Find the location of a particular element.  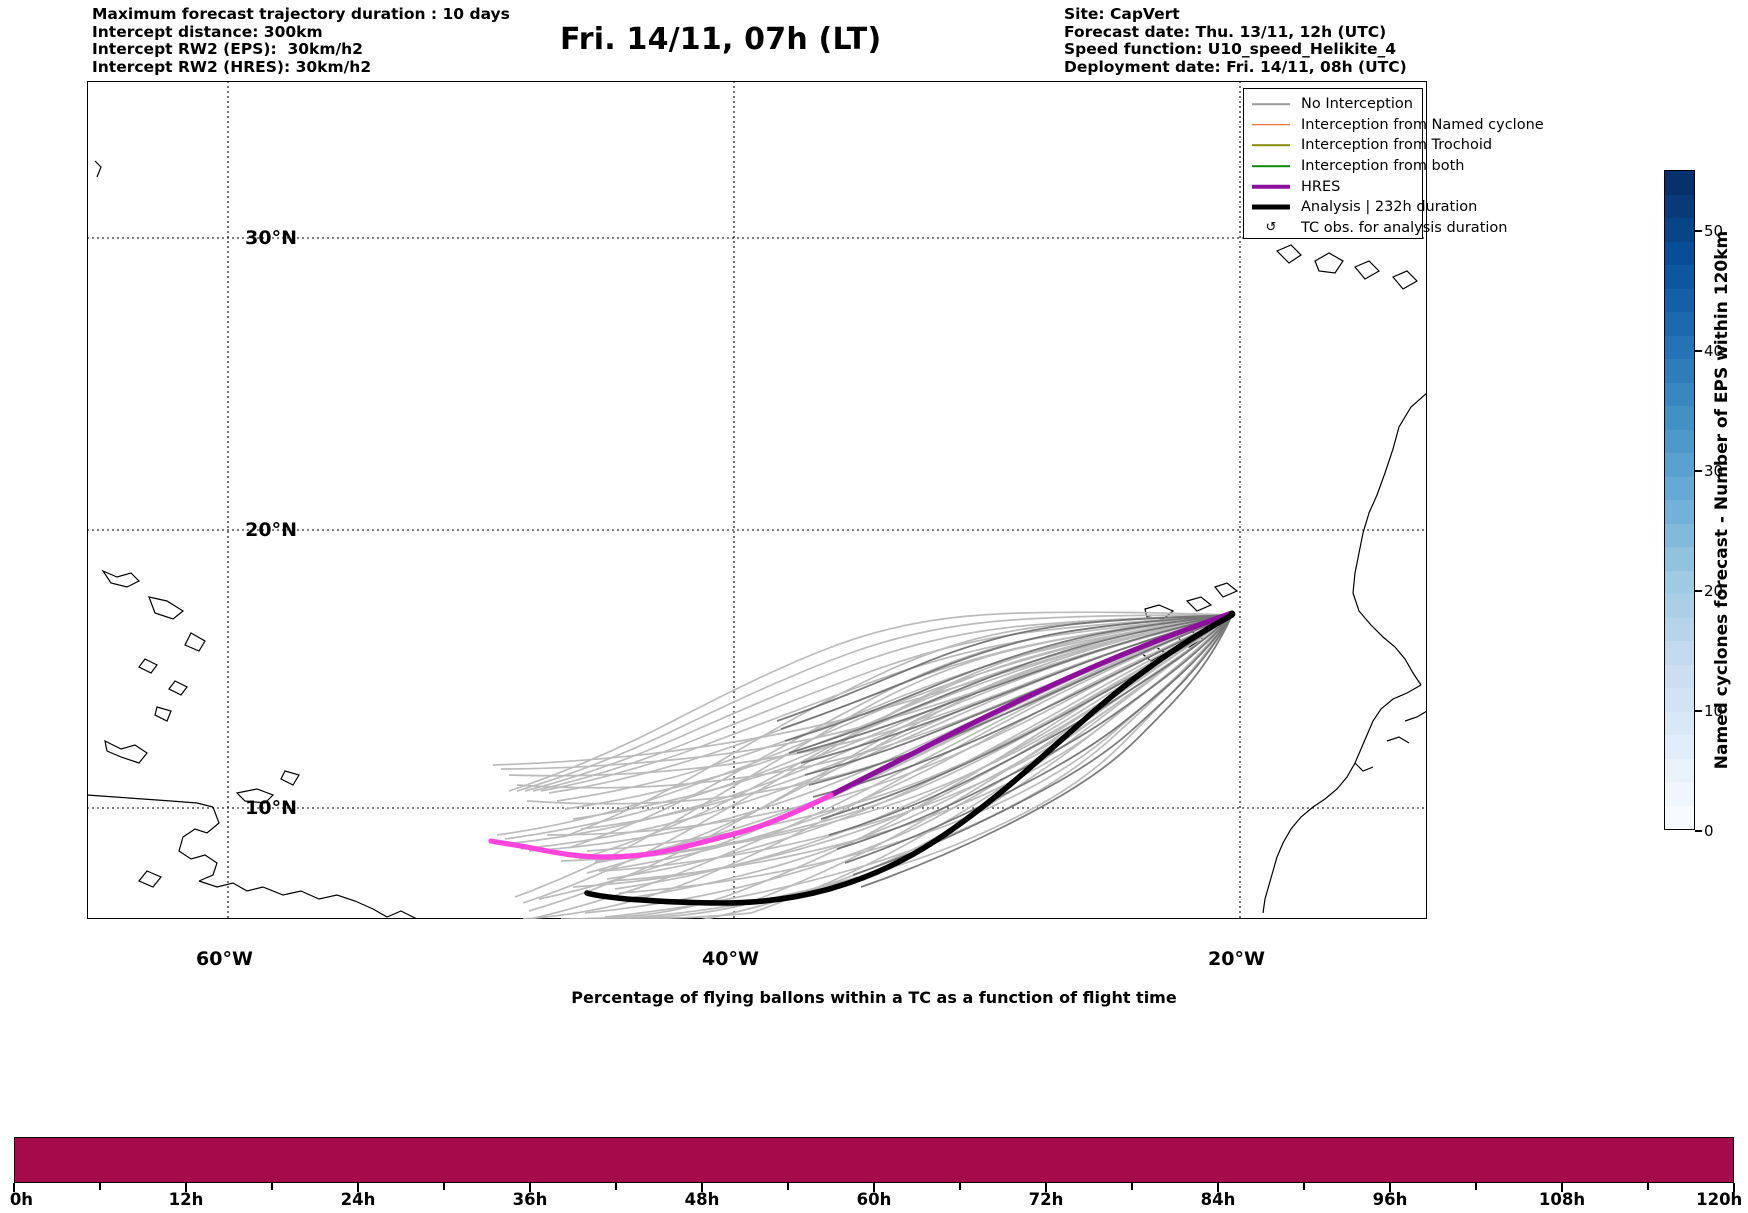

time-tick-label-48h: 48h is located at coordinates (702, 1199).